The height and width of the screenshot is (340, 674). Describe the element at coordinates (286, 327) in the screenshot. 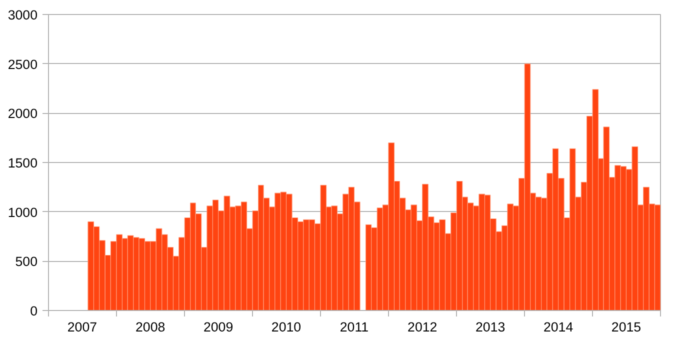

I see `x-tick-label: 2010` at that location.